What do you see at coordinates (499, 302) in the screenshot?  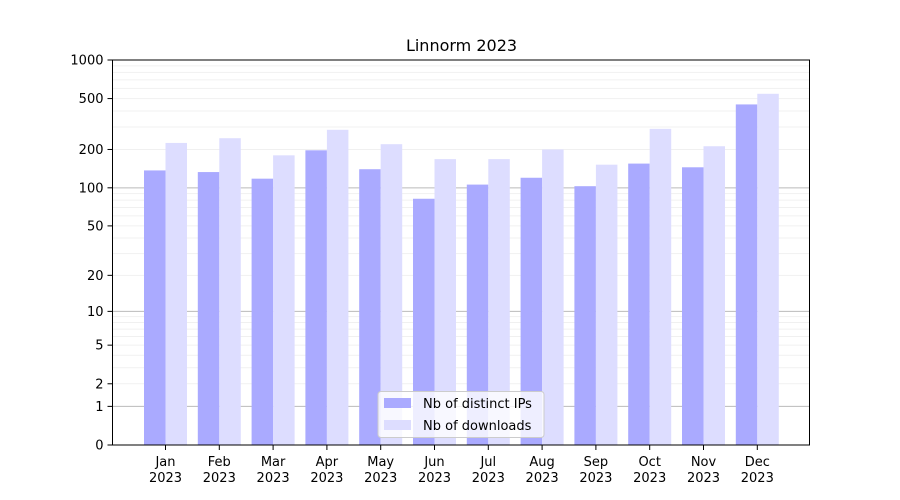 I see `bar-downloads-jul` at bounding box center [499, 302].